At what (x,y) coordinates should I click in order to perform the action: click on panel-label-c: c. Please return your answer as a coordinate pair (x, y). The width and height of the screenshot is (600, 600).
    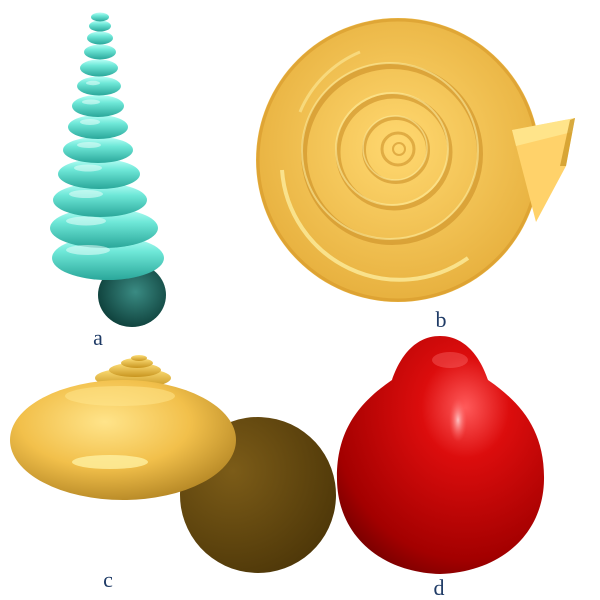
    Looking at the image, I should click on (108, 579).